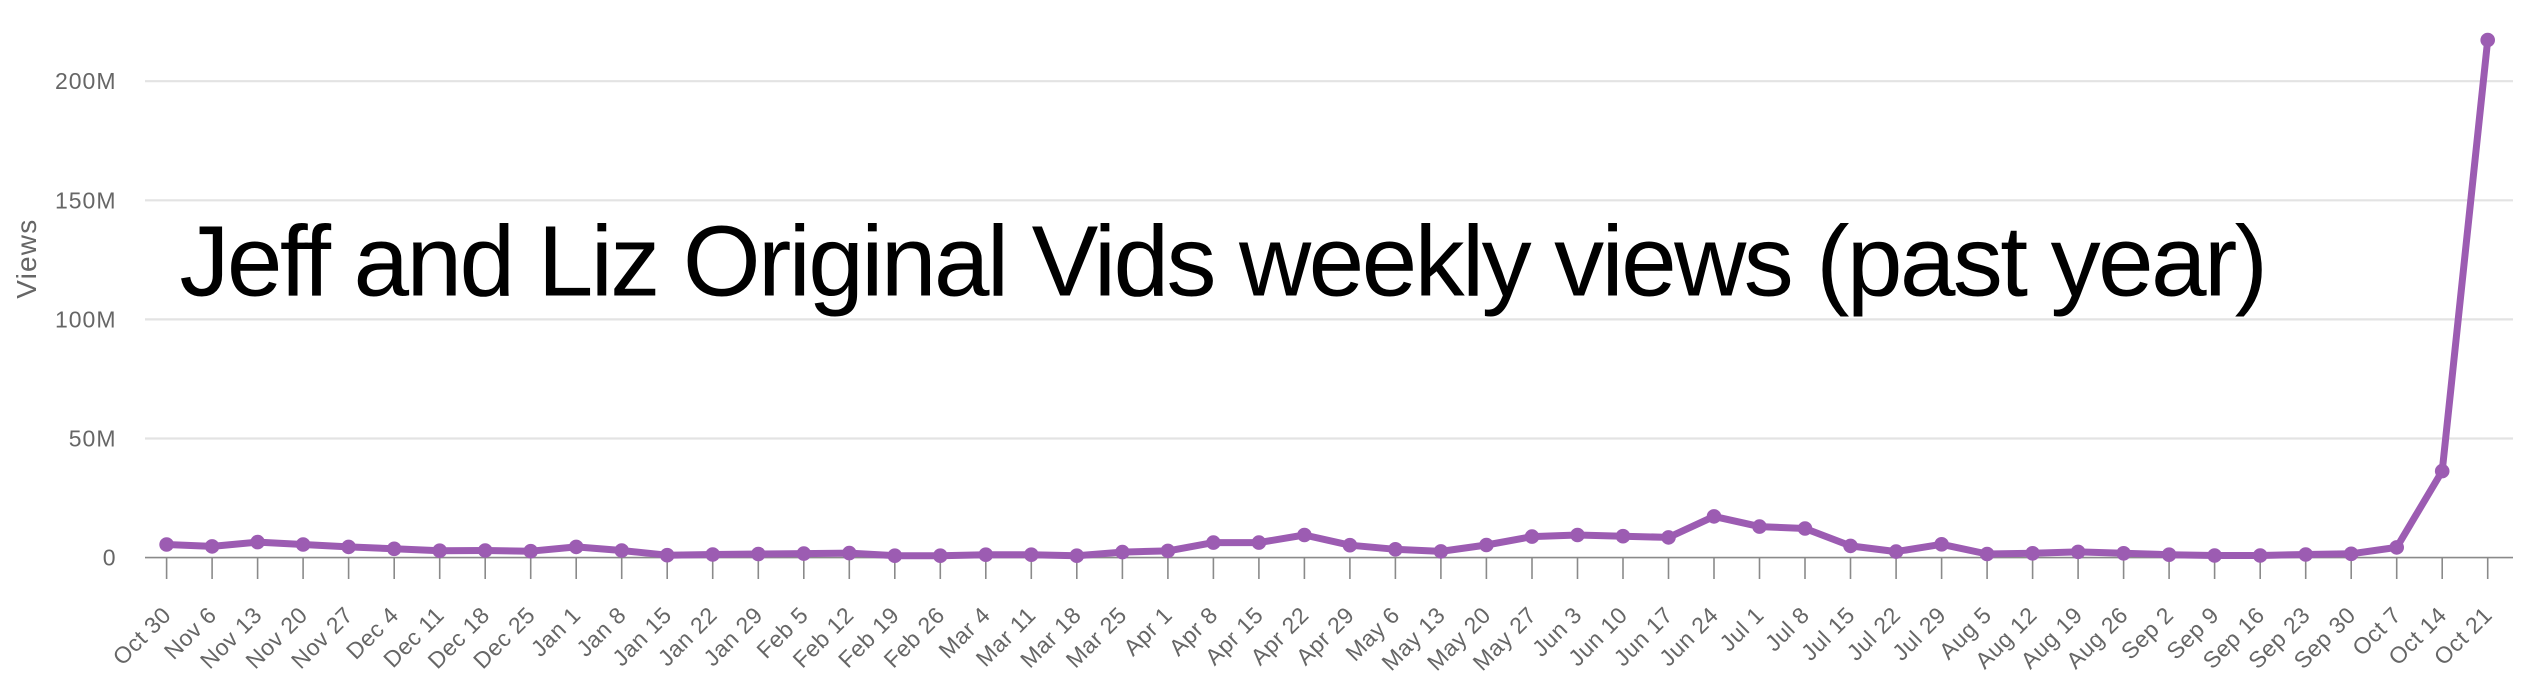 This screenshot has width=2526, height=681. Describe the element at coordinates (86, 319) in the screenshot. I see `svg-text: 100M` at that location.